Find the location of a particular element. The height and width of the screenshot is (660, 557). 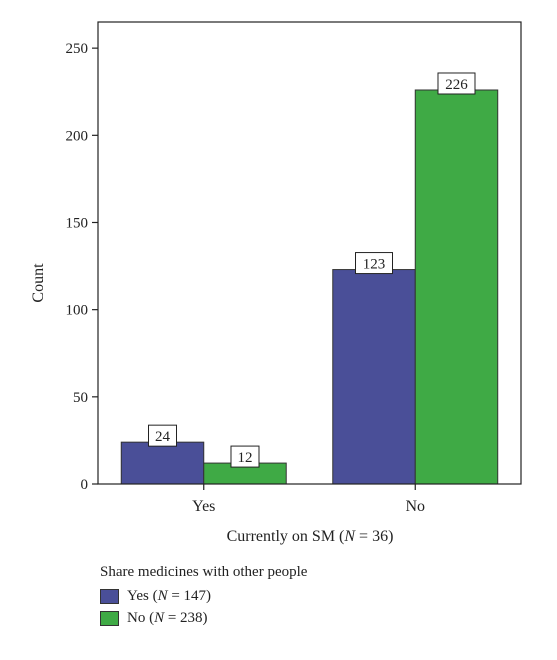

legend-label-no: No (N = 238) is located at coordinates (167, 617).